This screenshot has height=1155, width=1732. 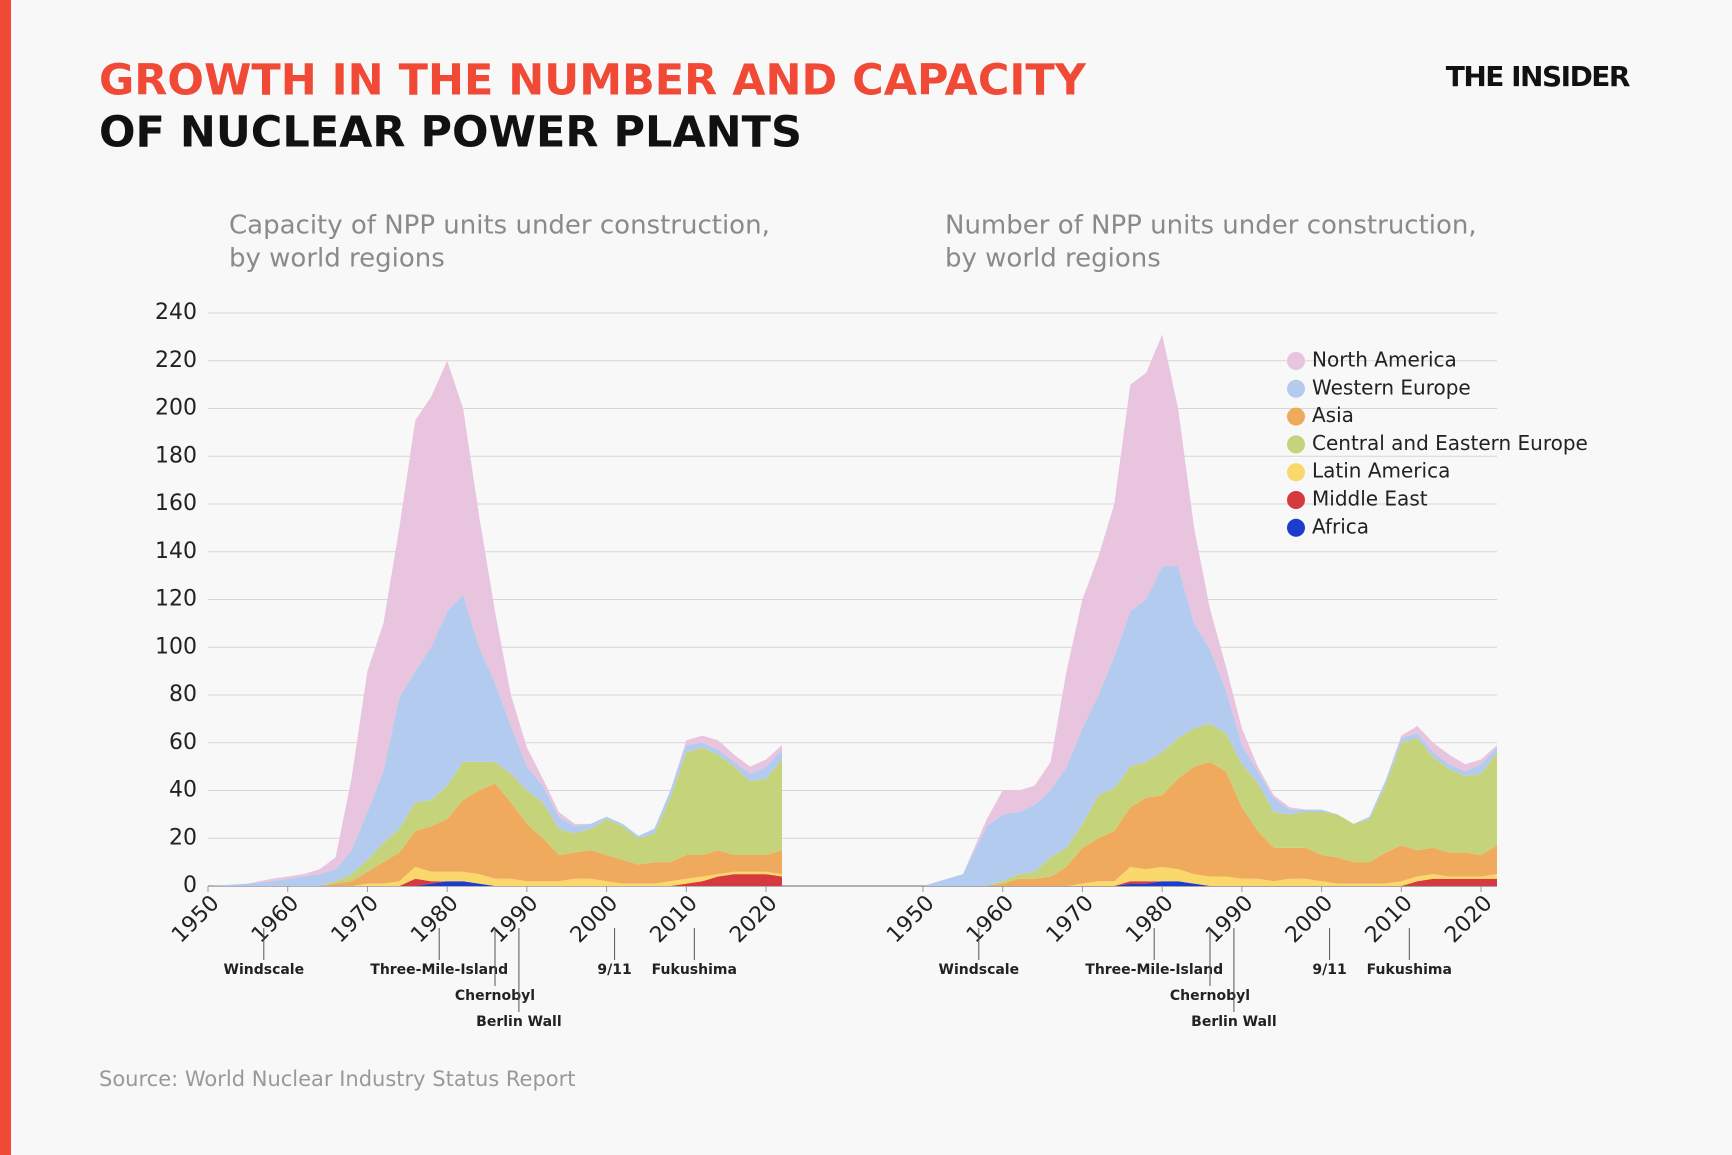 What do you see at coordinates (450, 133) in the screenshot?
I see `title-line: OF NUCLEAR POWER PLANTS` at bounding box center [450, 133].